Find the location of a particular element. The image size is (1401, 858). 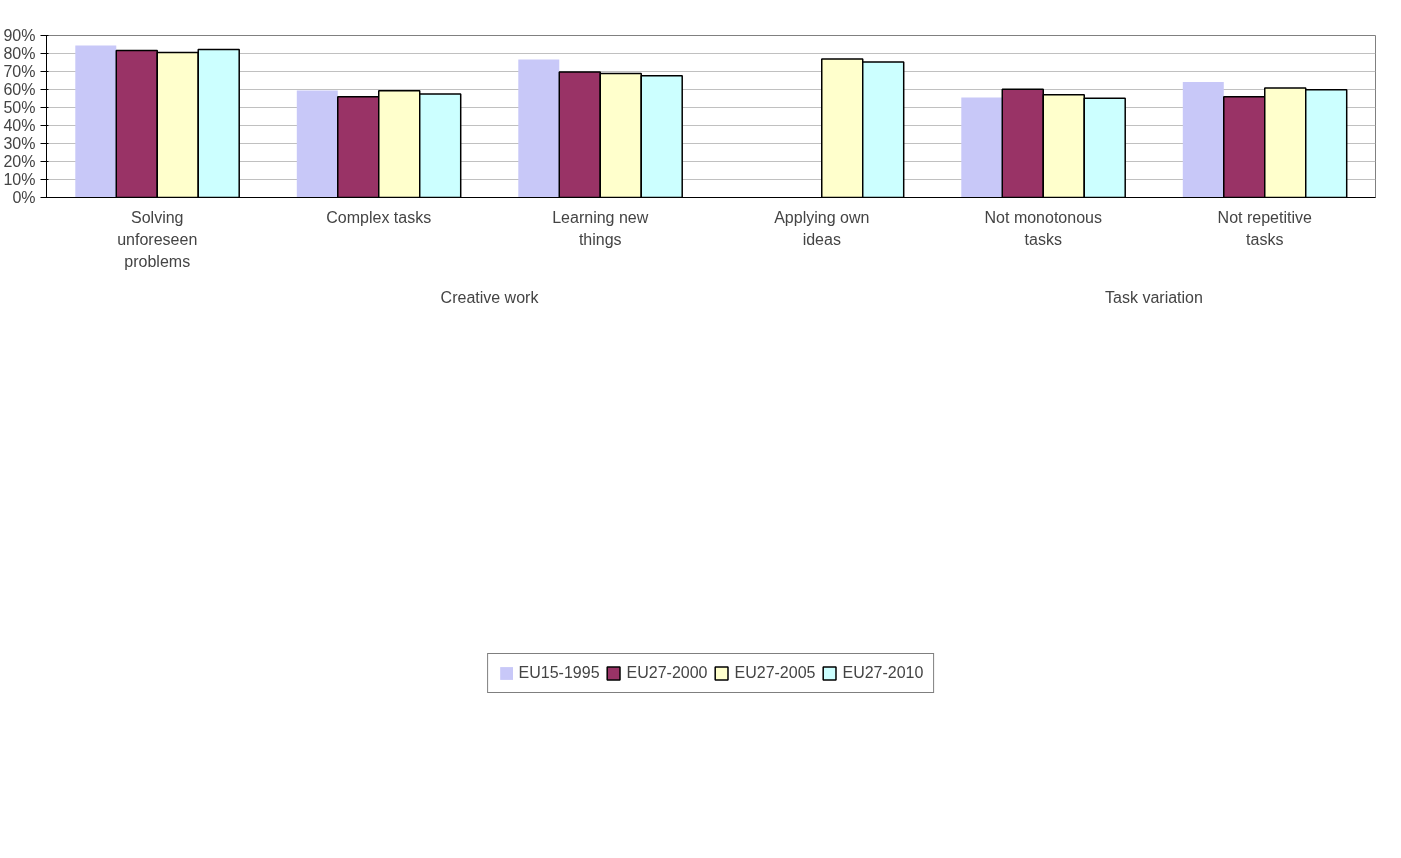

x-tick-label: Solving unforeseen problems is located at coordinates (157, 239).